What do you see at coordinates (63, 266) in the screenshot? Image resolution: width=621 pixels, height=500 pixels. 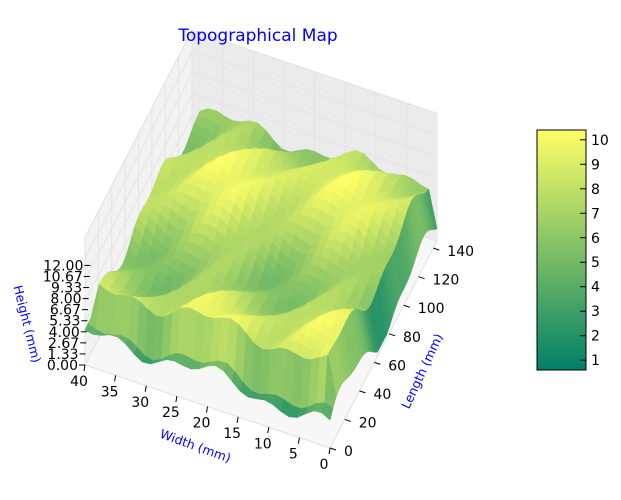 I see `z-tick-label: 12.00` at bounding box center [63, 266].